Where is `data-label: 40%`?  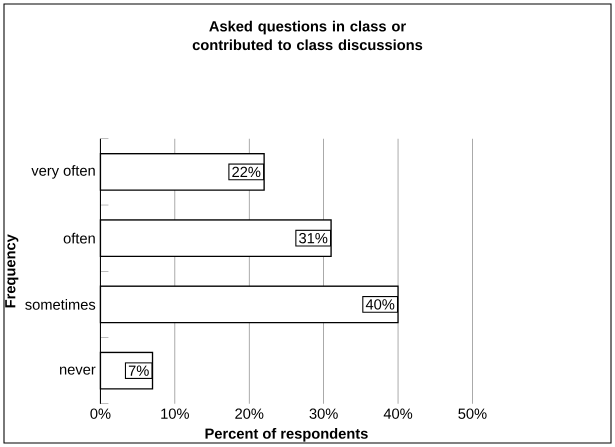 data-label: 40% is located at coordinates (380, 304).